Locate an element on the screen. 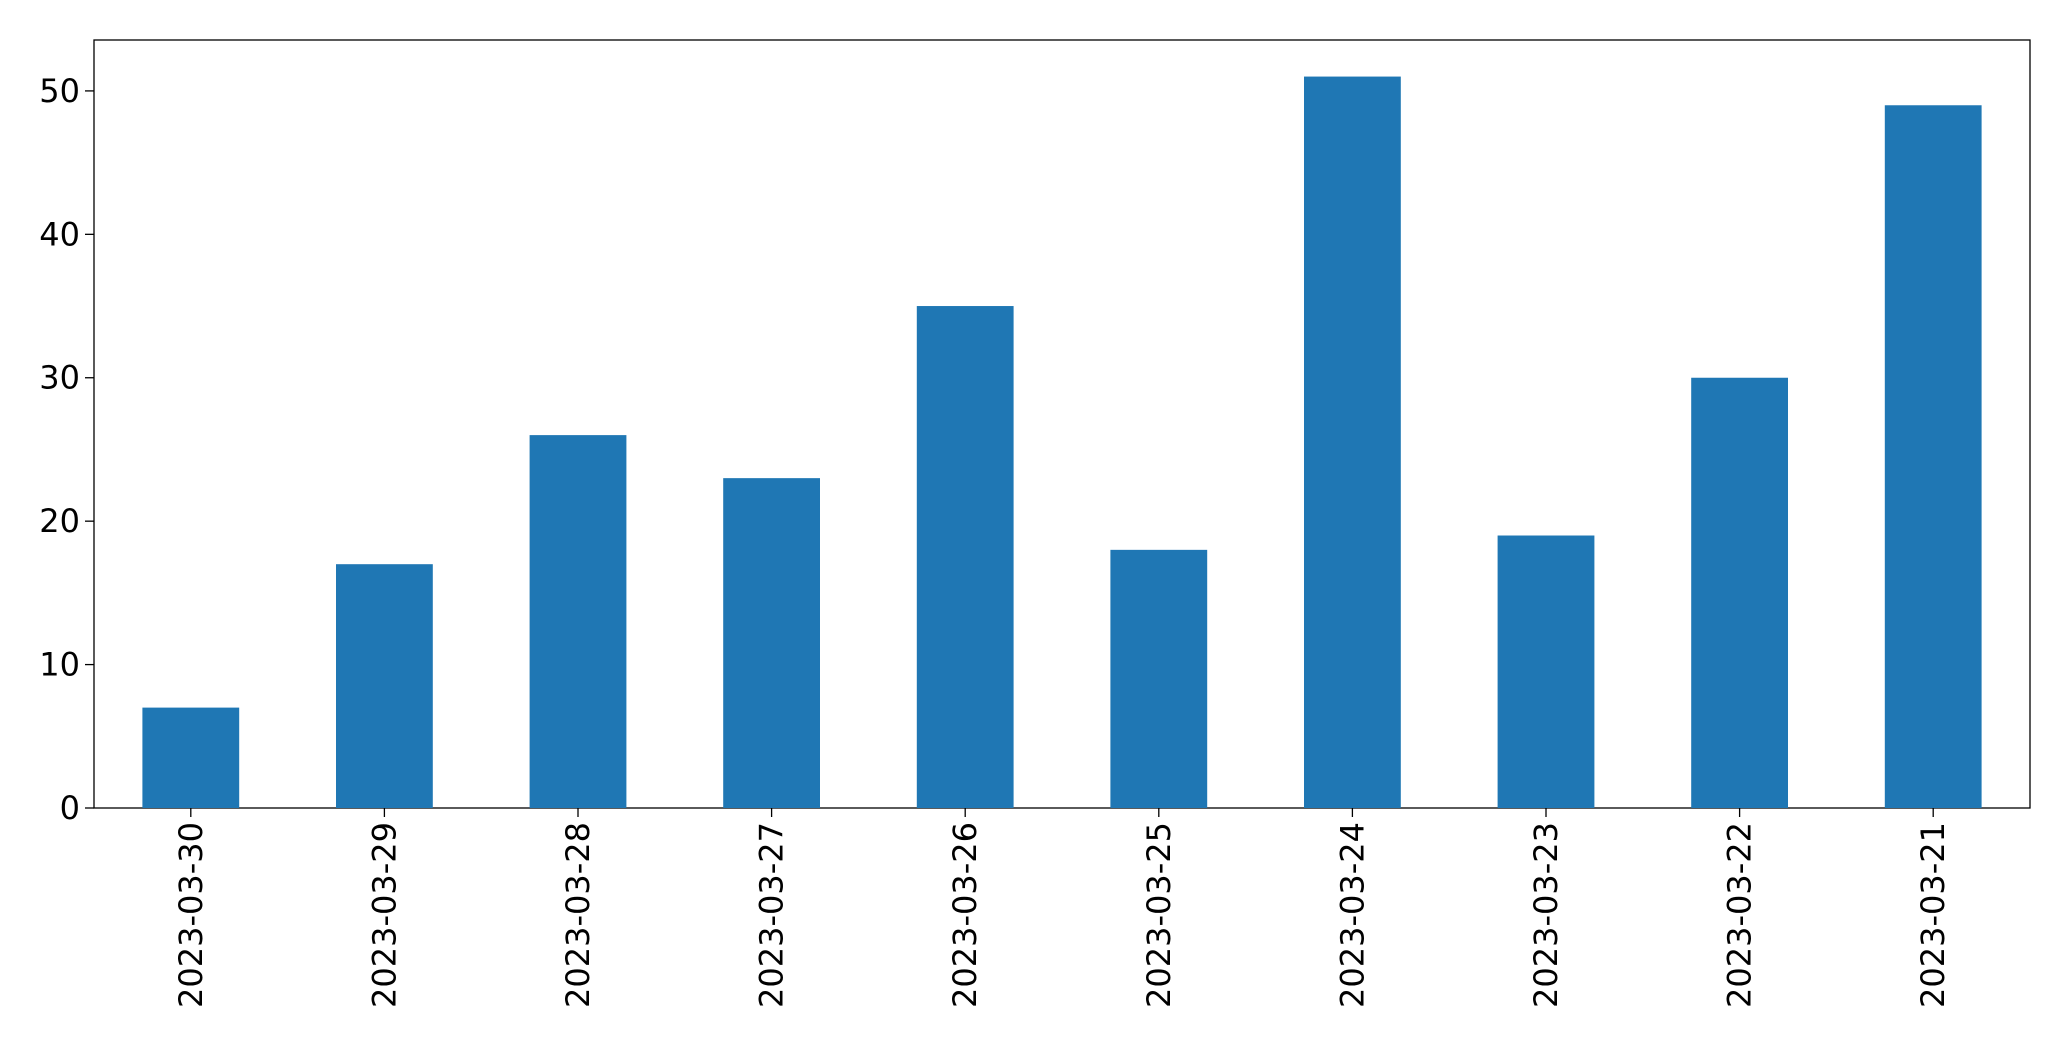  y-tick-label: 30 is located at coordinates (59, 378).